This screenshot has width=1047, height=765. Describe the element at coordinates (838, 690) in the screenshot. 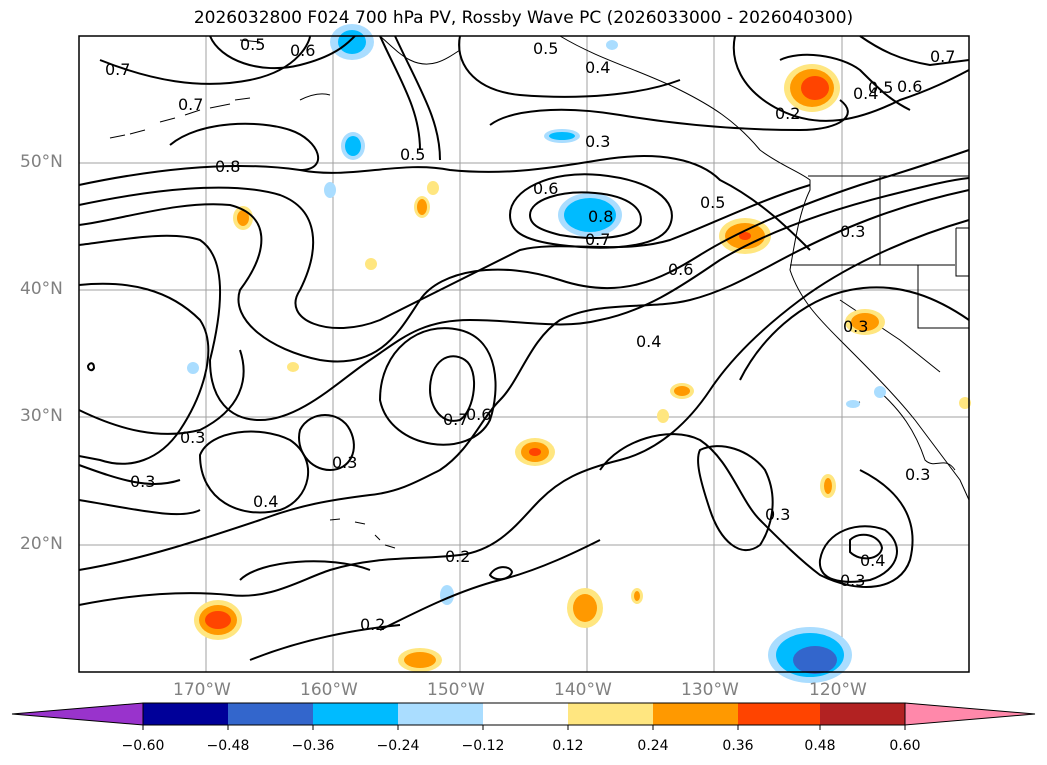

I see `lon-label-120w: 120°W` at that location.